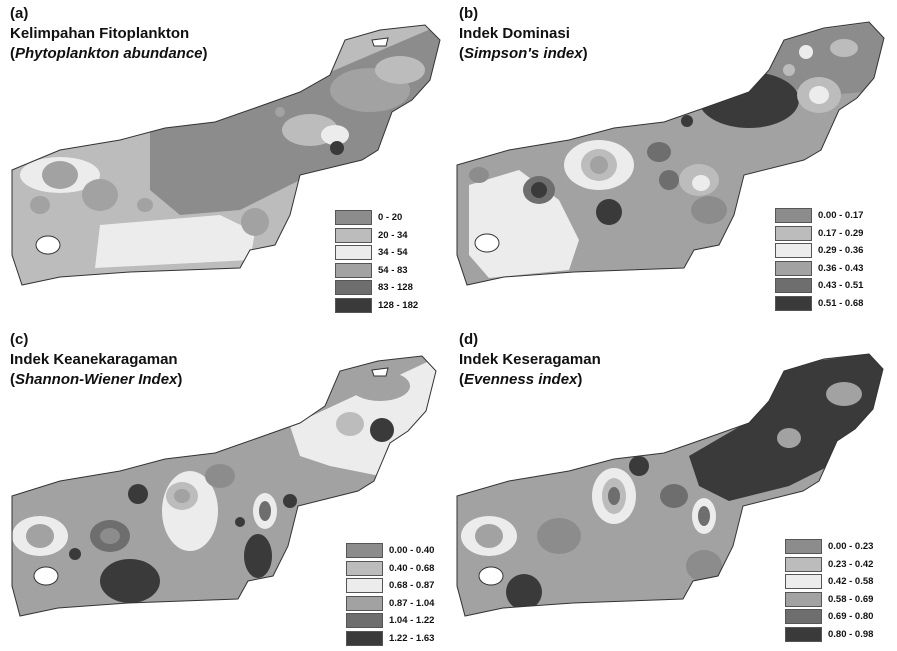 Image resolution: width=897 pixels, height=651 pixels. Describe the element at coordinates (395, 288) in the screenshot. I see `legend-label: 83 - 128` at that location.